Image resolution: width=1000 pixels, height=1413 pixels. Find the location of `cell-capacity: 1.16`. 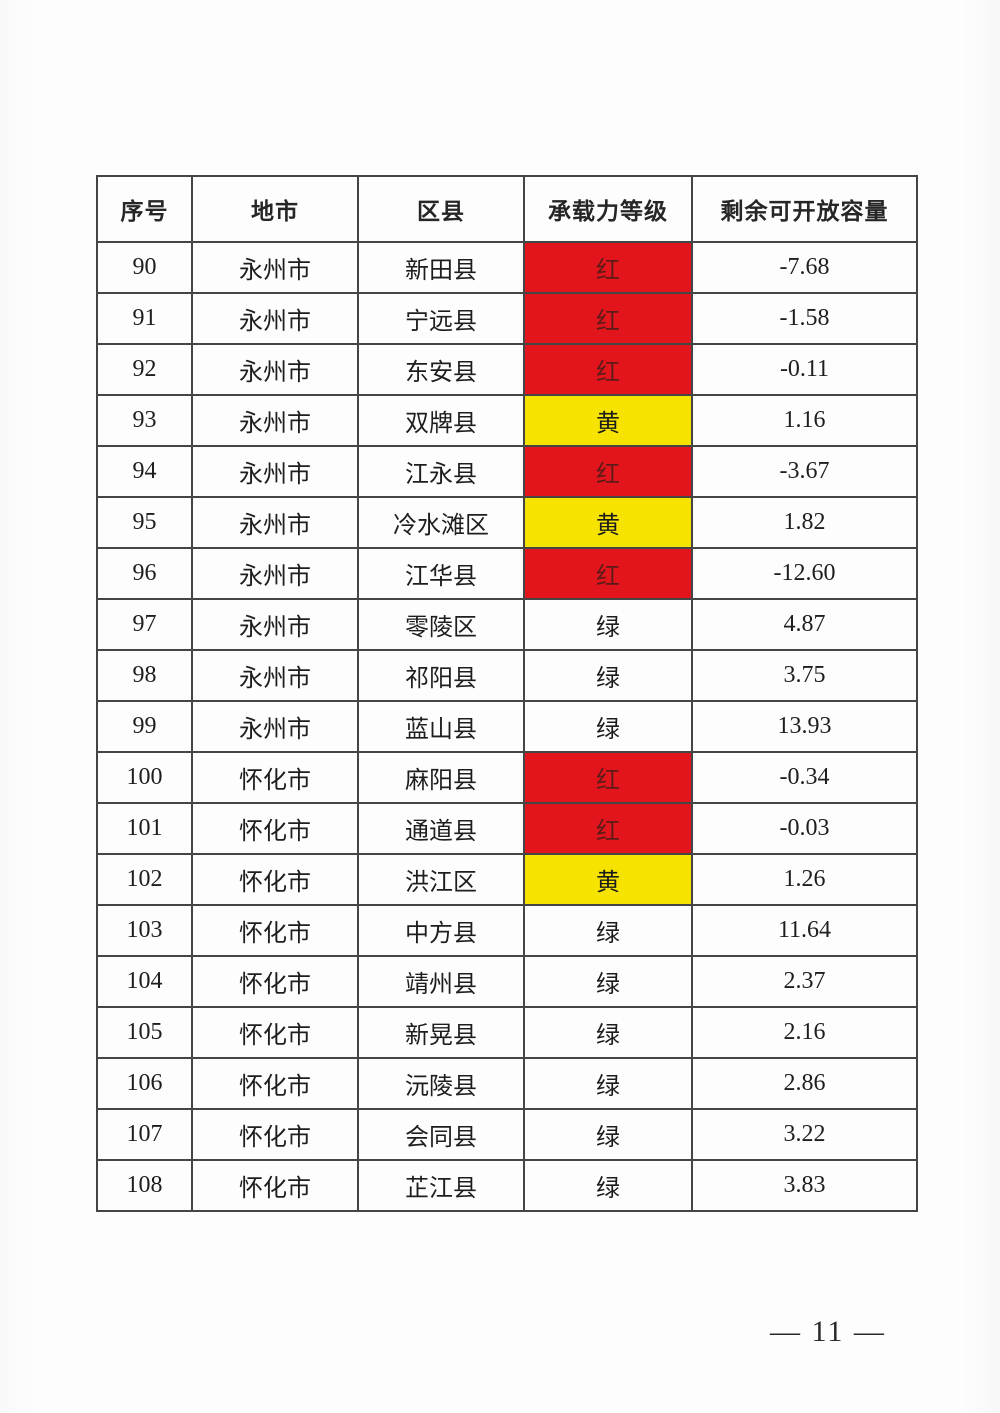

cell-capacity: 1.16 is located at coordinates (804, 420).